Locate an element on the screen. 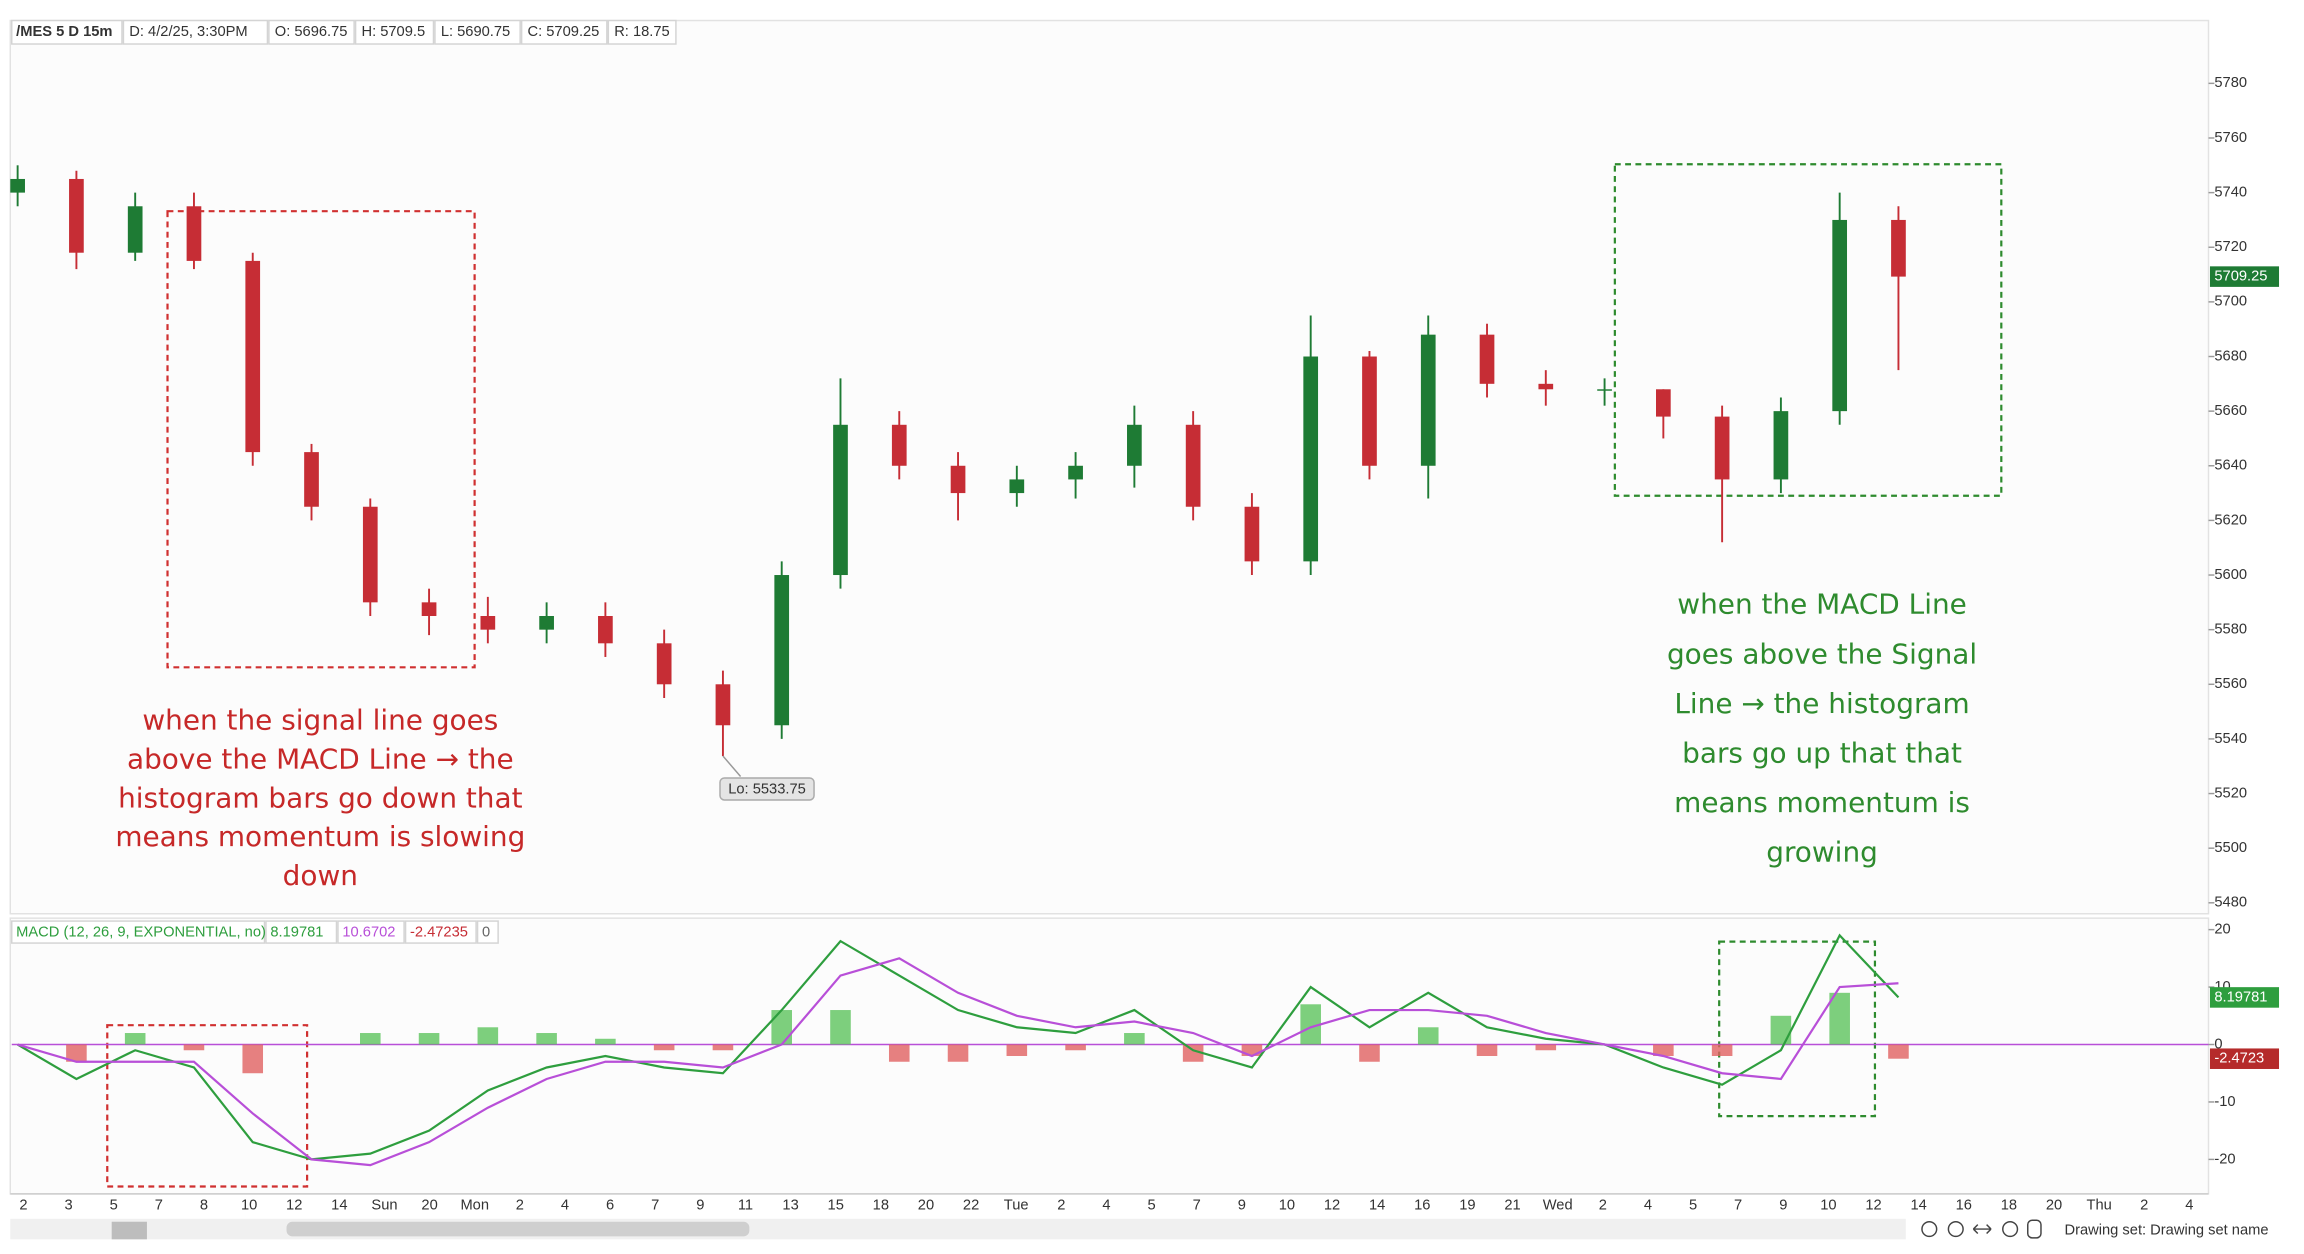  header-range: R: 18.75 is located at coordinates (642, 32).